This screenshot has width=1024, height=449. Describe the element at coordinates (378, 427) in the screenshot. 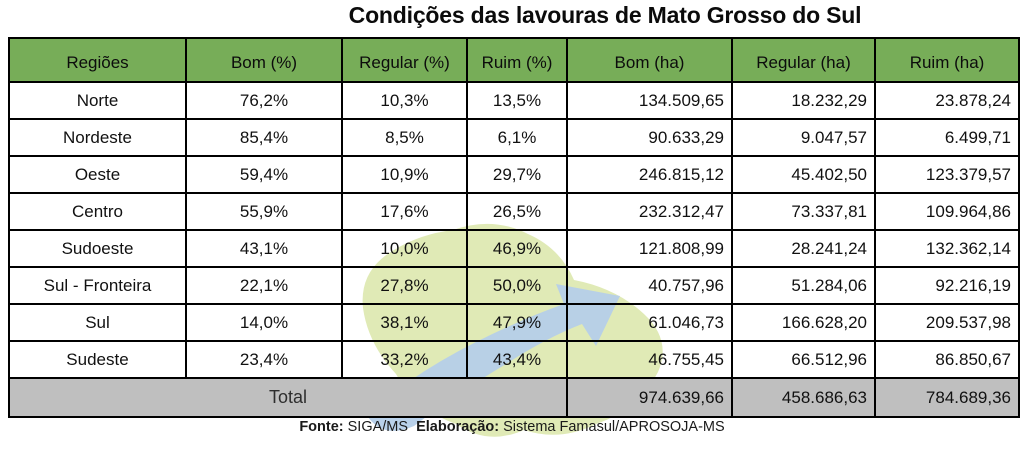

I see `fonte-value: SIGA/MS` at that location.